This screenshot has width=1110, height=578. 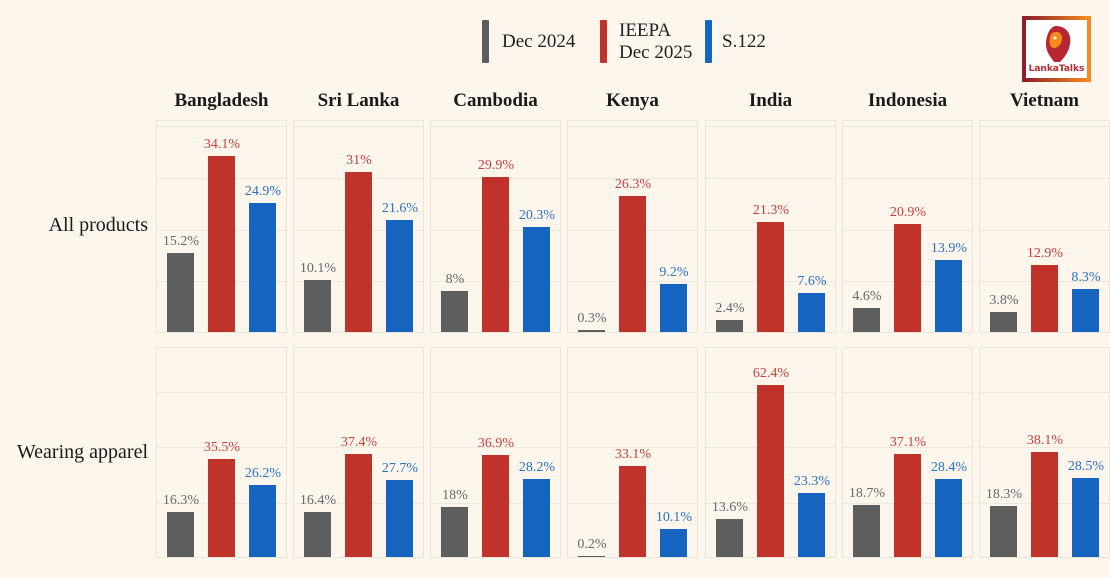 What do you see at coordinates (455, 496) in the screenshot?
I see `data-label: 18%` at bounding box center [455, 496].